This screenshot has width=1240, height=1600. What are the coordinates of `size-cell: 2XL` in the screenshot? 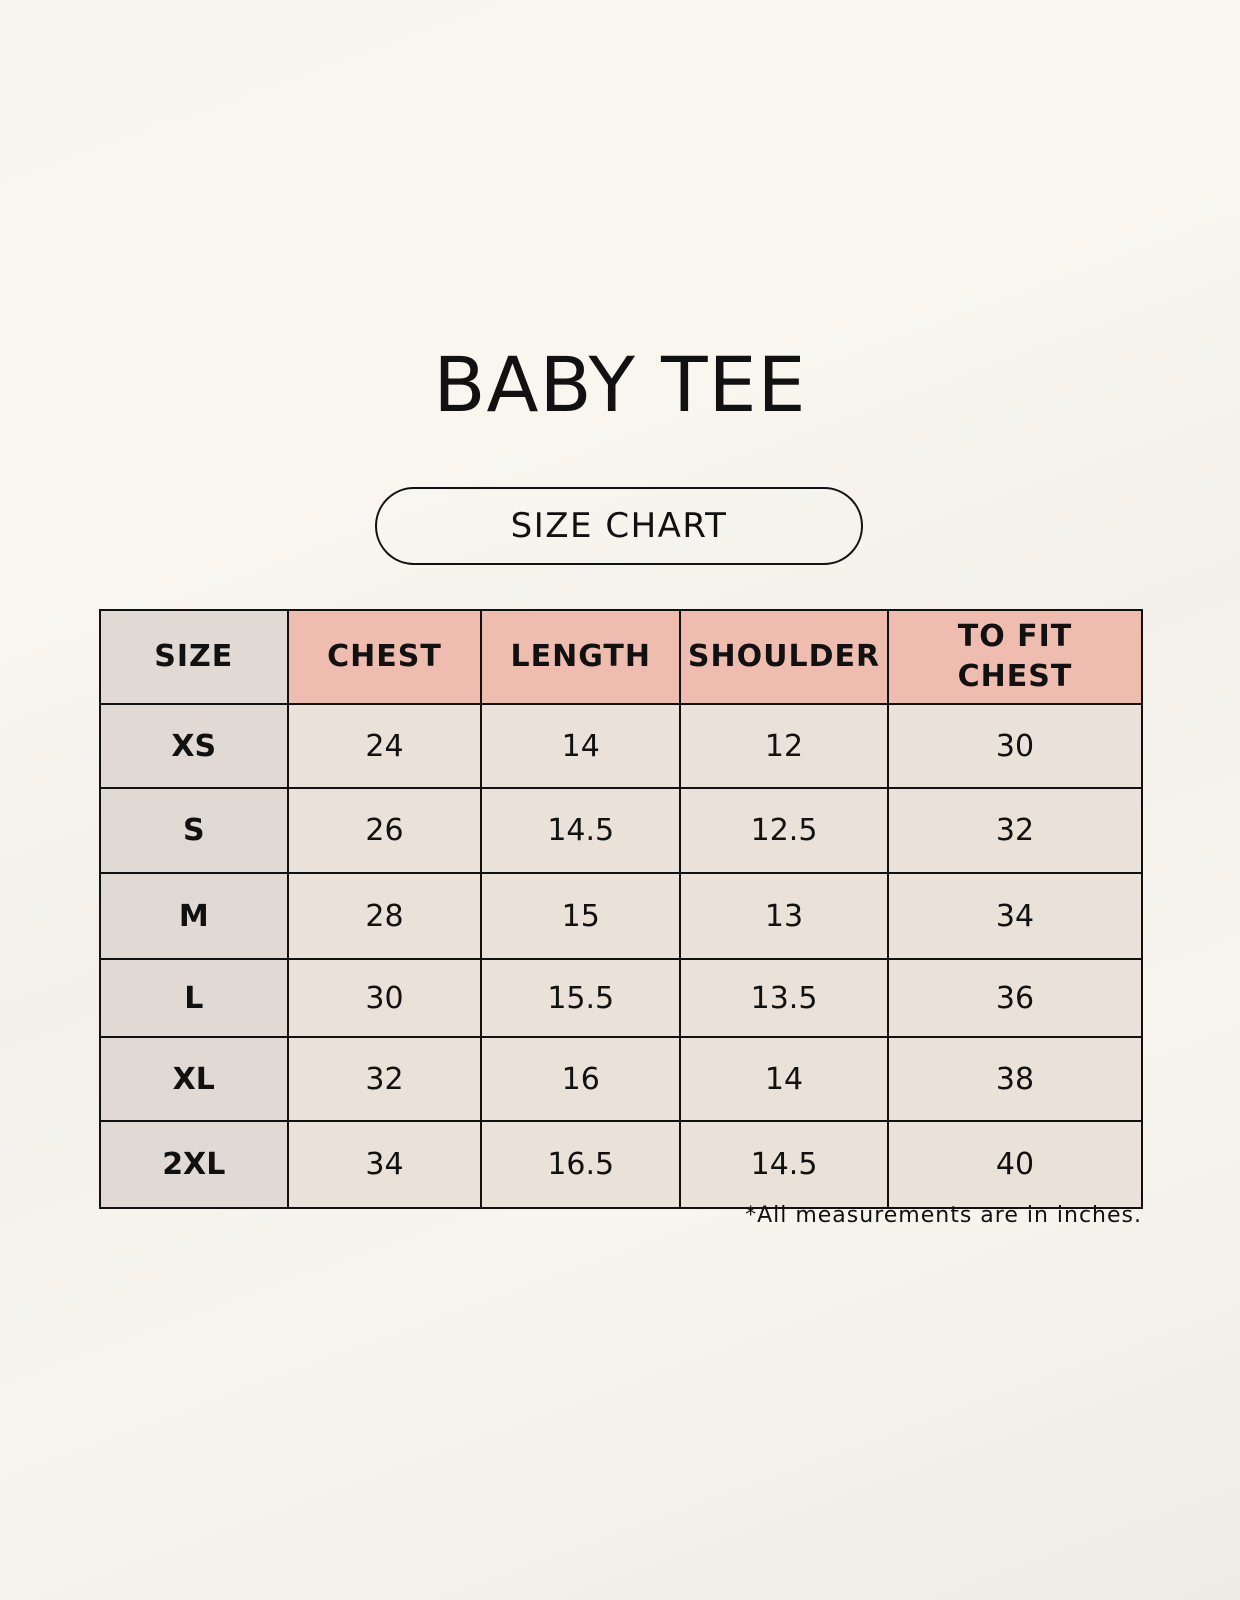 It's located at (194, 1164).